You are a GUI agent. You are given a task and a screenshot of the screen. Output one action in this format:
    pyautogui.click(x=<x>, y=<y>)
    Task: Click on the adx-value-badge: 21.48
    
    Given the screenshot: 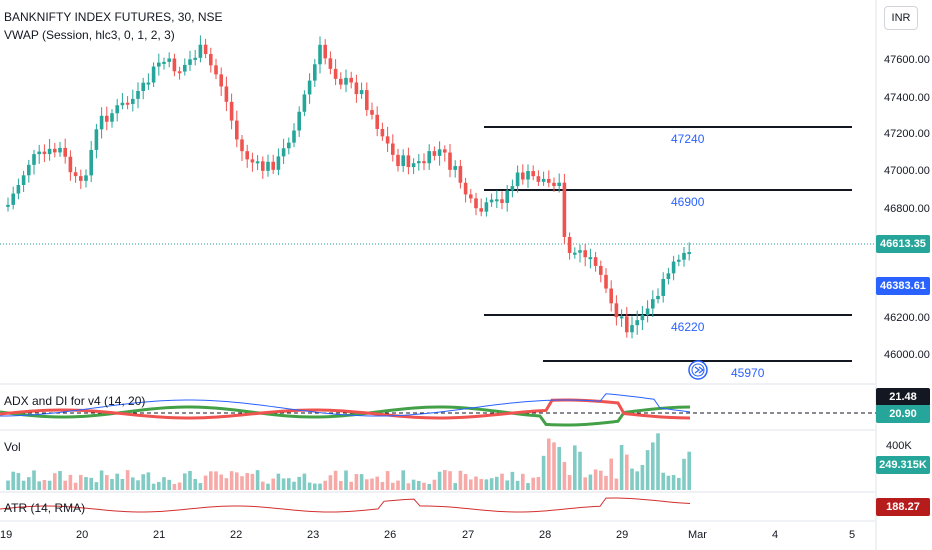 What is the action you would take?
    pyautogui.click(x=903, y=397)
    